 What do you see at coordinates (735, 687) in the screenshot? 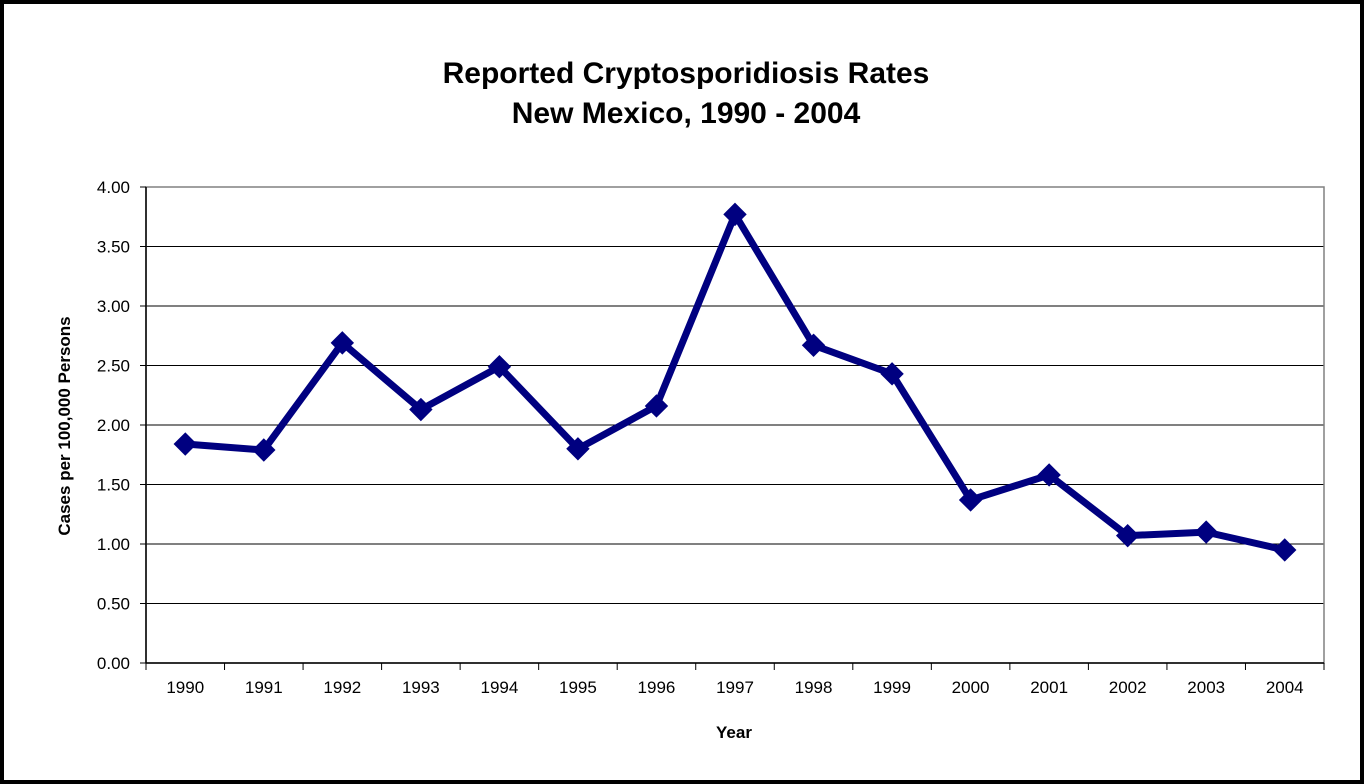
I see `x-tick-label: 1997` at bounding box center [735, 687].